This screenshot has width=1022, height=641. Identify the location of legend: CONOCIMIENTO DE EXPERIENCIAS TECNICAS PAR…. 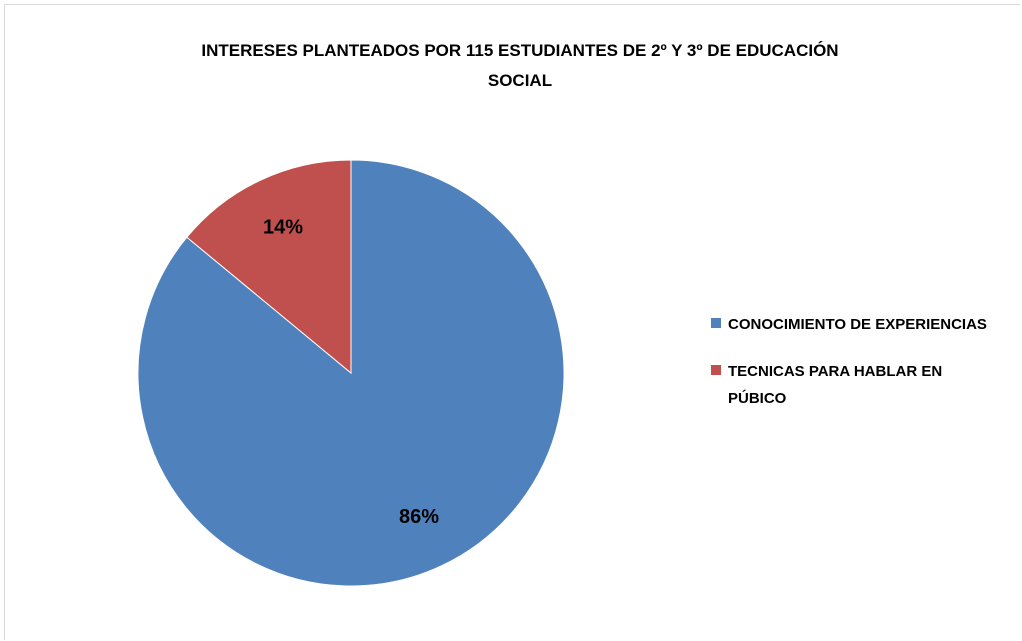
(852, 371).